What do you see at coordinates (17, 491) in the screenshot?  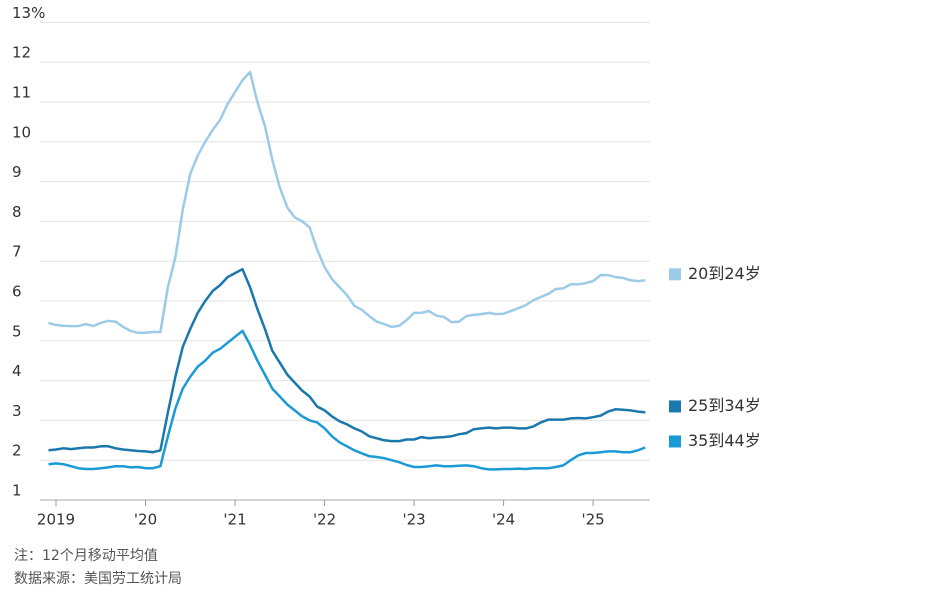 I see `y-tick-label: 1` at bounding box center [17, 491].